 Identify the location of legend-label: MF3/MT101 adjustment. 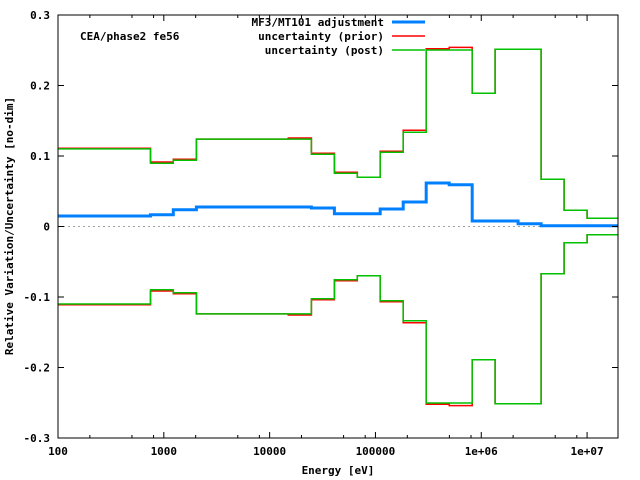
(318, 22).